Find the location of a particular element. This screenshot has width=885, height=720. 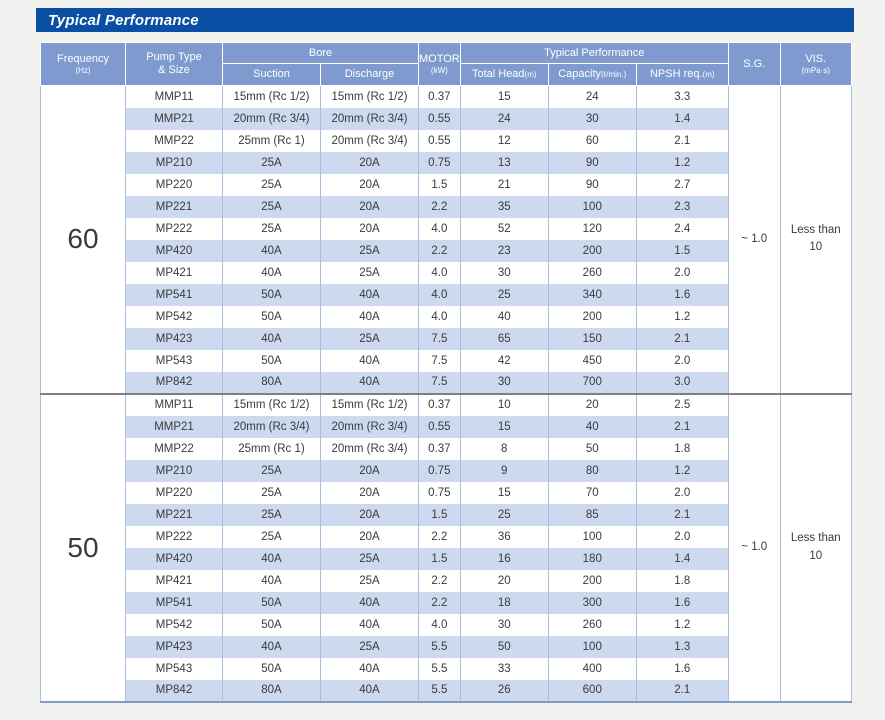

cell-motor-kw: 0.55 is located at coordinates (439, 140).